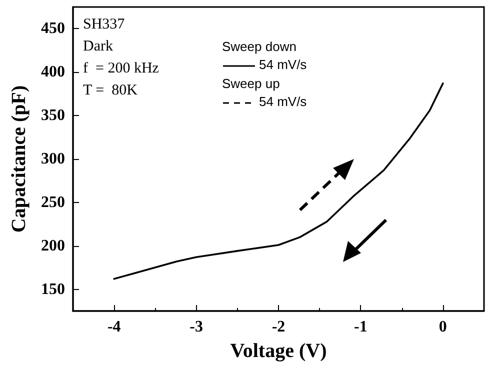 Image resolution: width=489 pixels, height=376 pixels. I want to click on x-tick-label: -2, so click(279, 327).